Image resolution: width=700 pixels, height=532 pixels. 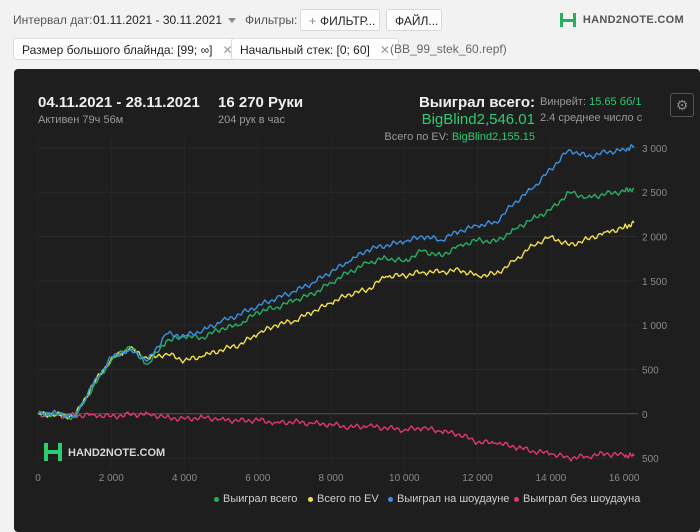 What do you see at coordinates (53, 20) in the screenshot?
I see `date-interval-label: Интервал дат:` at bounding box center [53, 20].